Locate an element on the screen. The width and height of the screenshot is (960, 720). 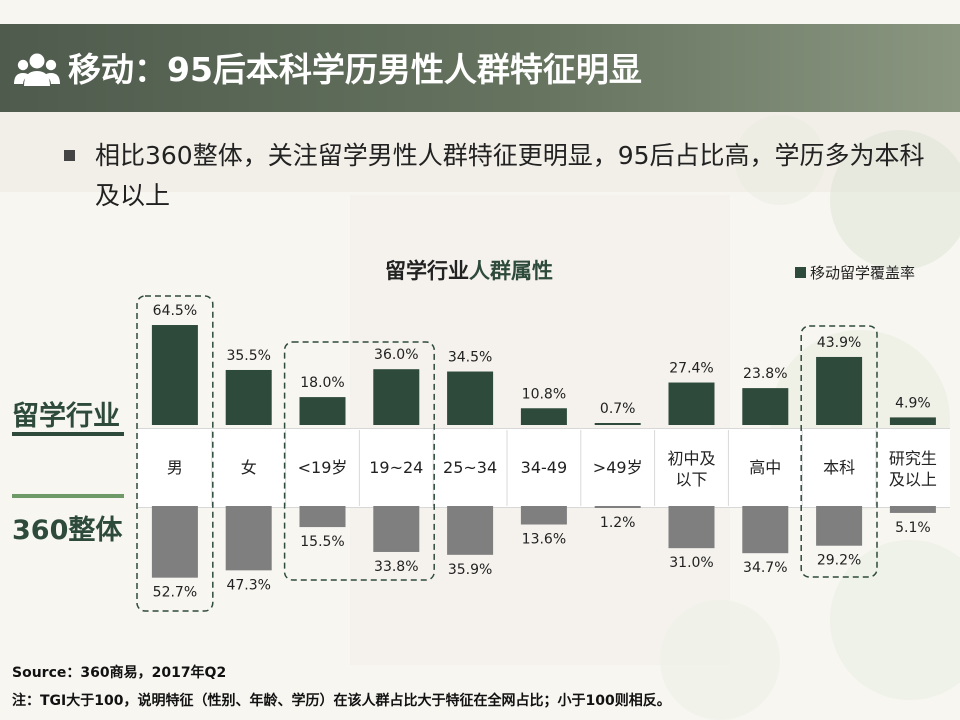
page-title: 移动：95后本科学历男性人群特征明显 is located at coordinates (355, 69).